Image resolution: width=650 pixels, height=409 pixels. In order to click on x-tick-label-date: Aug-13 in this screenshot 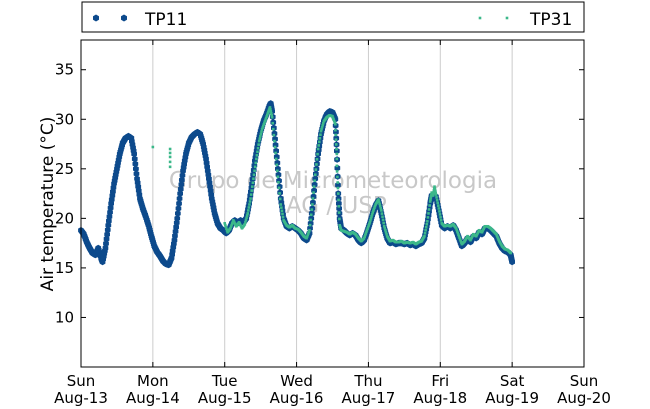, I will do `click(81, 398)`.